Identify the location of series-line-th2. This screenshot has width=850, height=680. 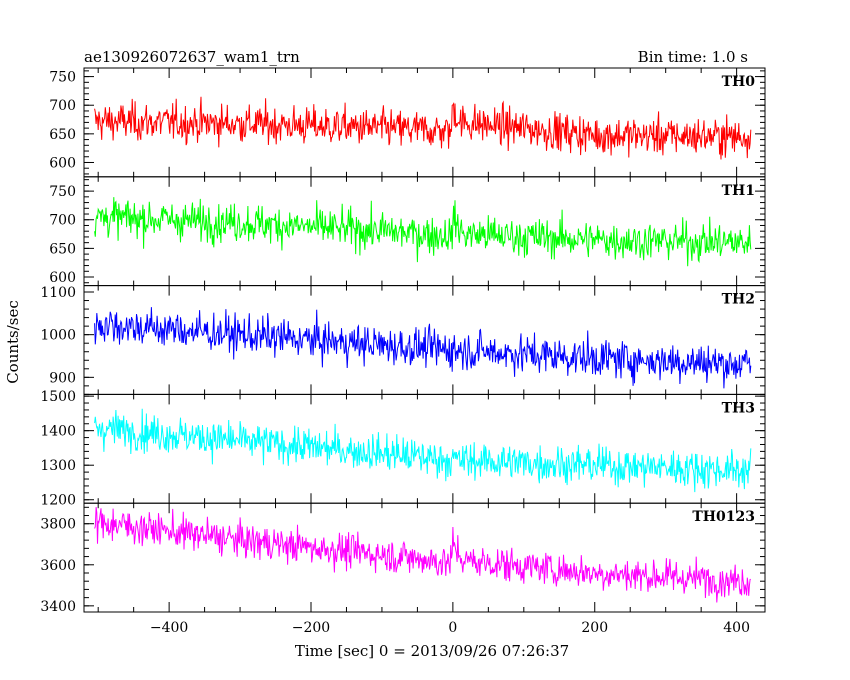
(423, 348).